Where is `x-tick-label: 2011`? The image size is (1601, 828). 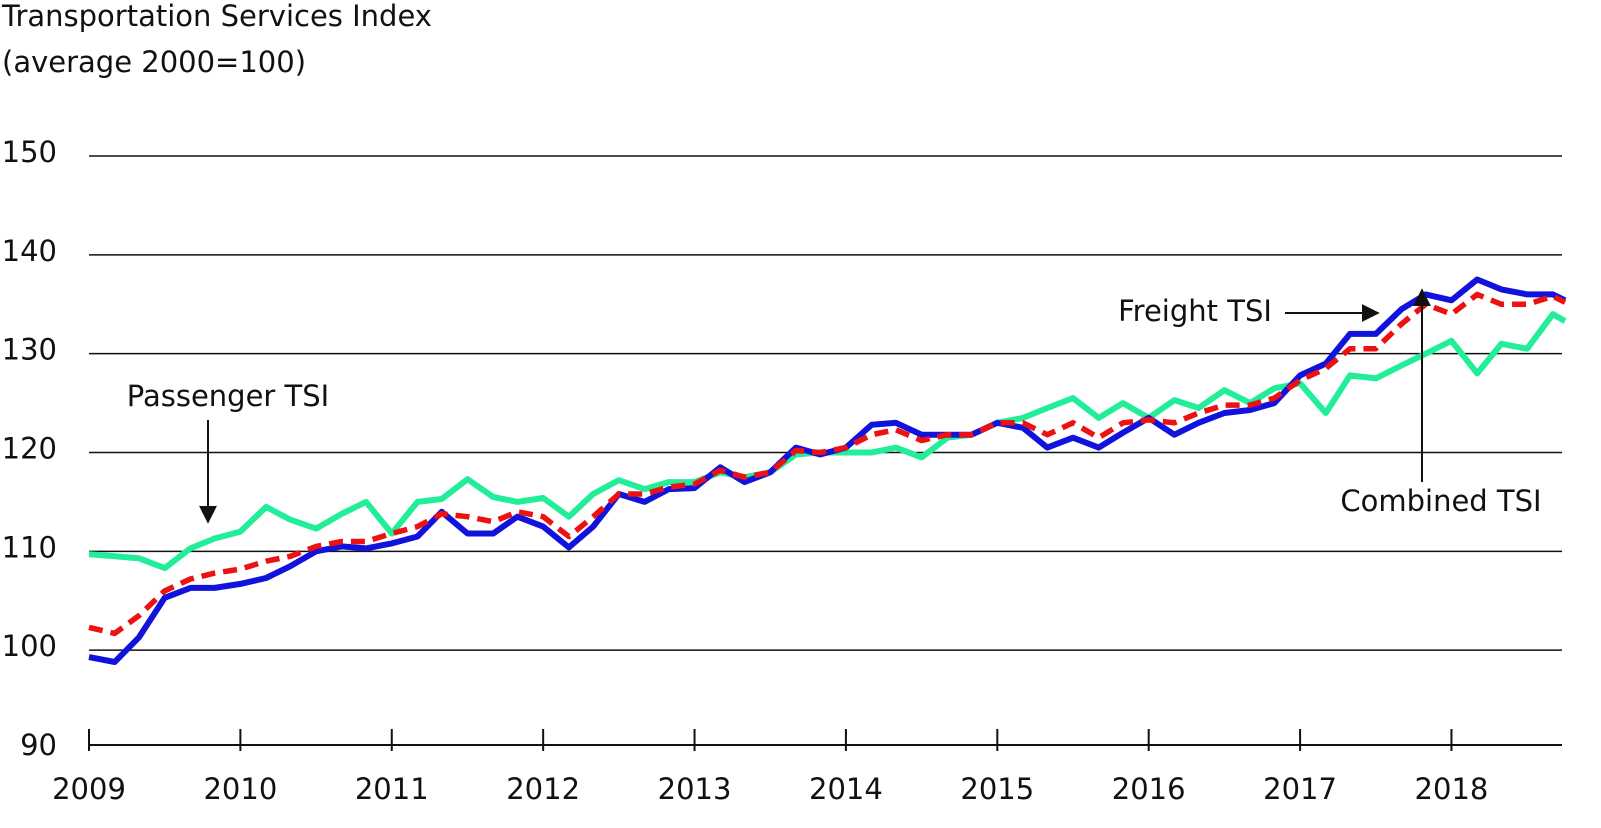
x-tick-label: 2011 is located at coordinates (392, 789).